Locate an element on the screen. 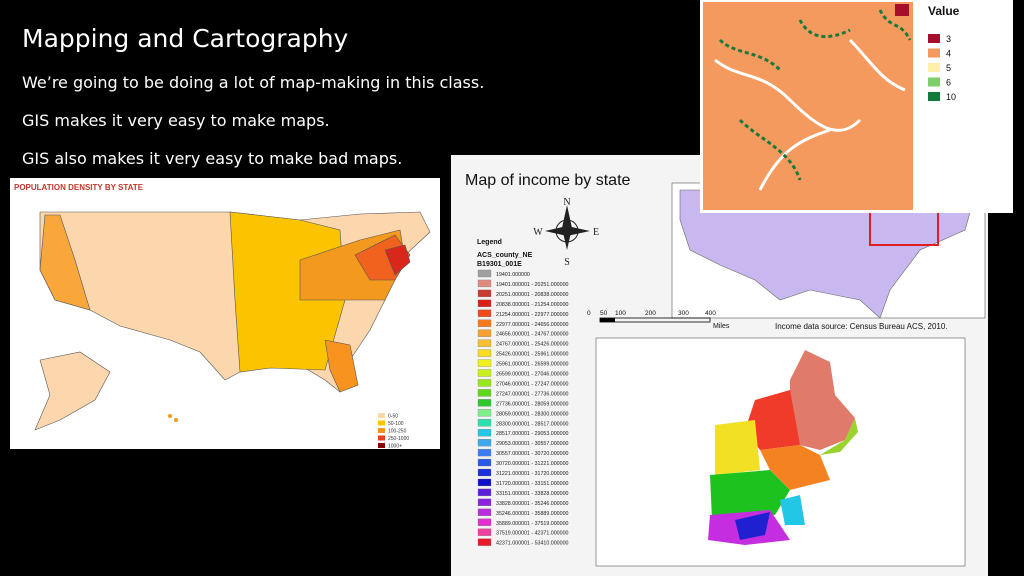  legend-label: 24656.000001 - 24767.000000 is located at coordinates (532, 335).